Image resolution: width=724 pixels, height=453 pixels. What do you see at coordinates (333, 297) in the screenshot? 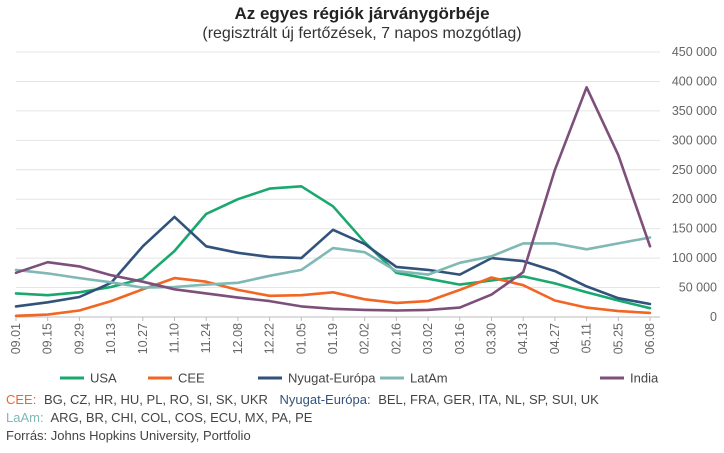
I see `series-line-cee` at bounding box center [333, 297].